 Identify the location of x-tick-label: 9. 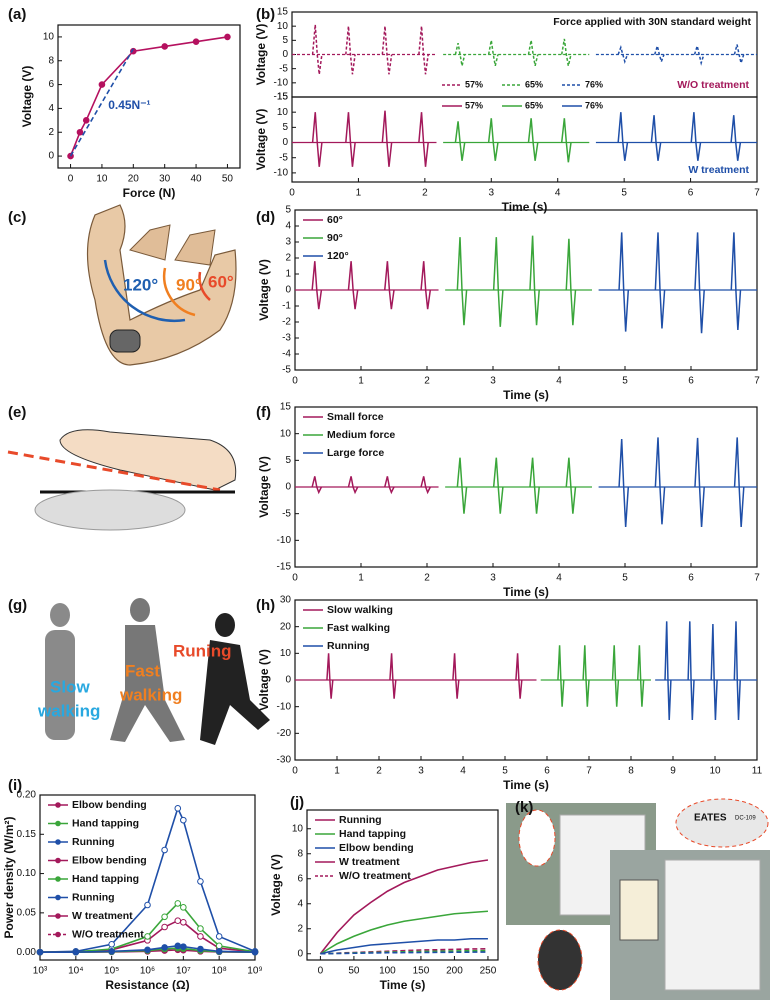
(673, 771).